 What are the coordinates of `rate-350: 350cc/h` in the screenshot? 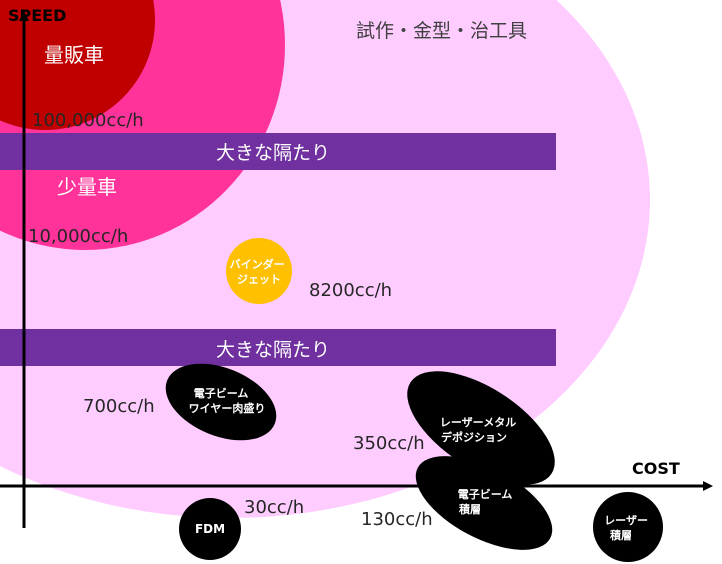 It's located at (389, 443).